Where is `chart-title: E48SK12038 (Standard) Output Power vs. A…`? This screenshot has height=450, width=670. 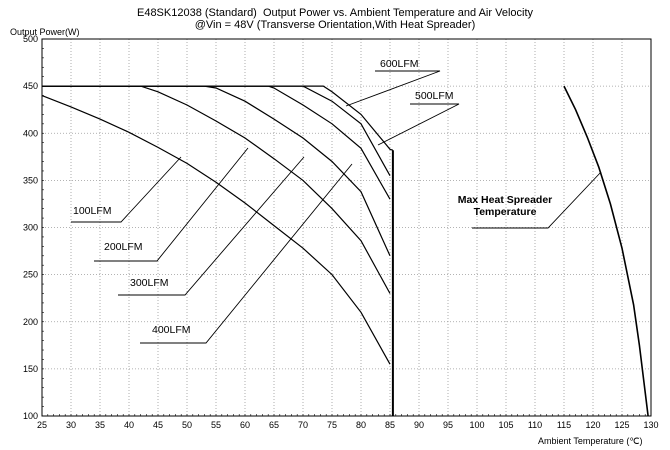 chart-title: E48SK12038 (Standard) Output Power vs. A… is located at coordinates (335, 13).